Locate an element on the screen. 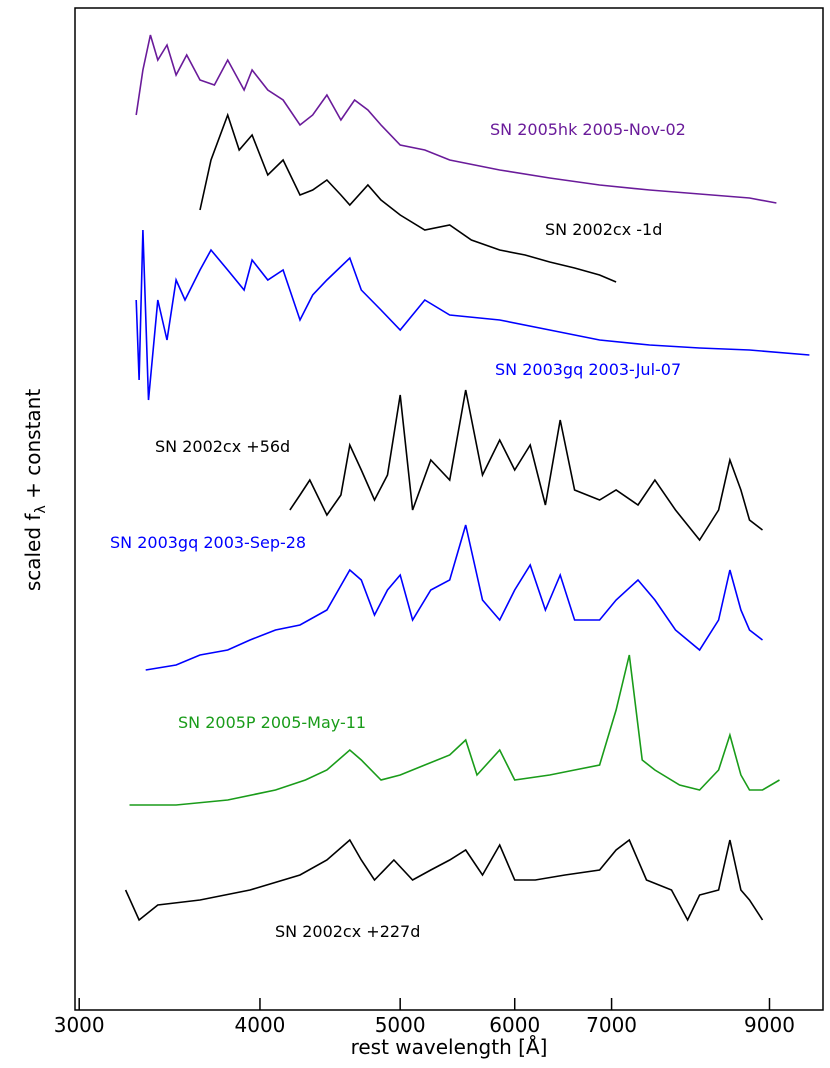  series-label: SN 2002cx -1d is located at coordinates (603, 229).